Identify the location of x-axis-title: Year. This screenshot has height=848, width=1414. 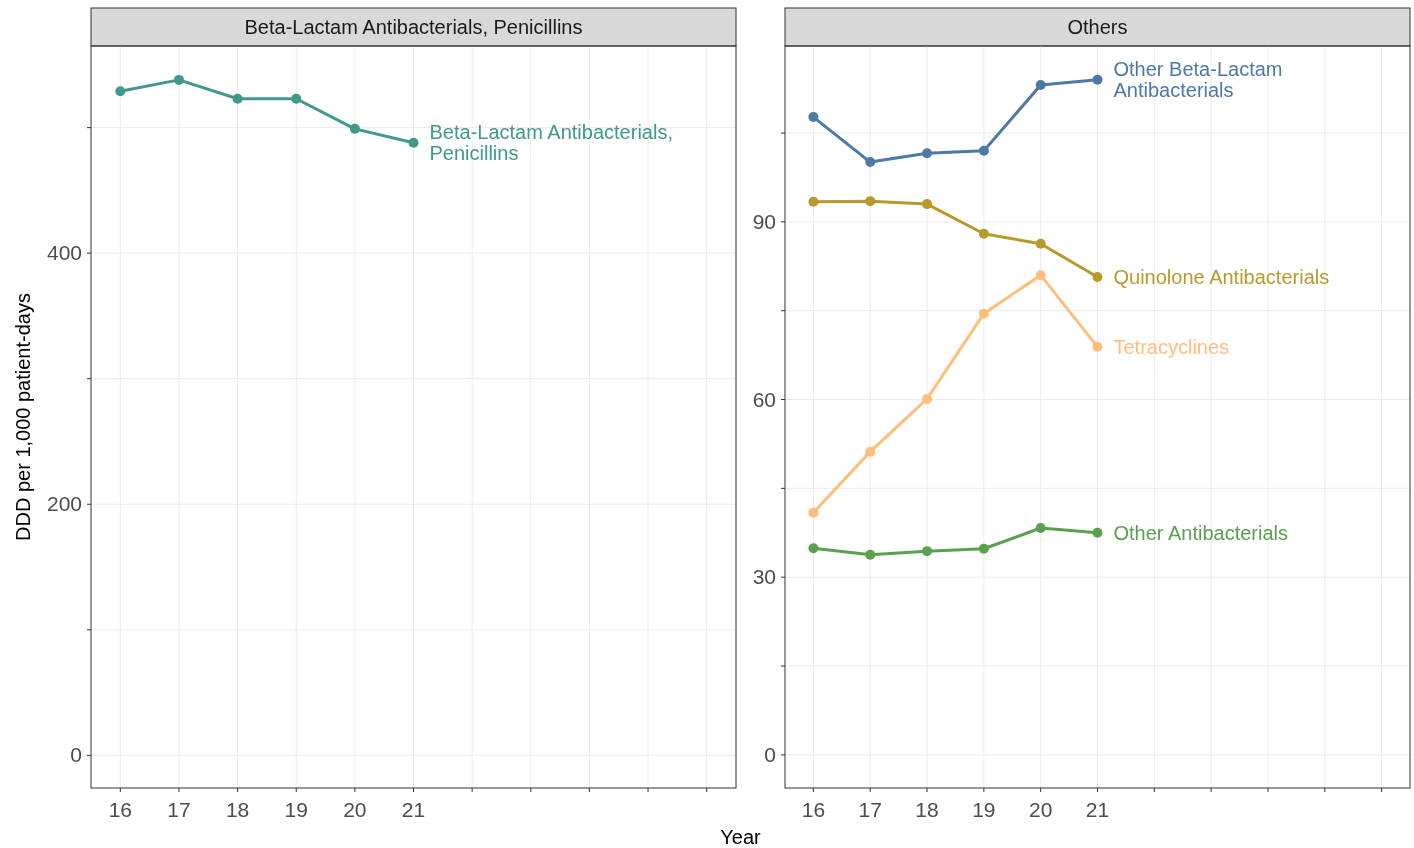
(741, 837).